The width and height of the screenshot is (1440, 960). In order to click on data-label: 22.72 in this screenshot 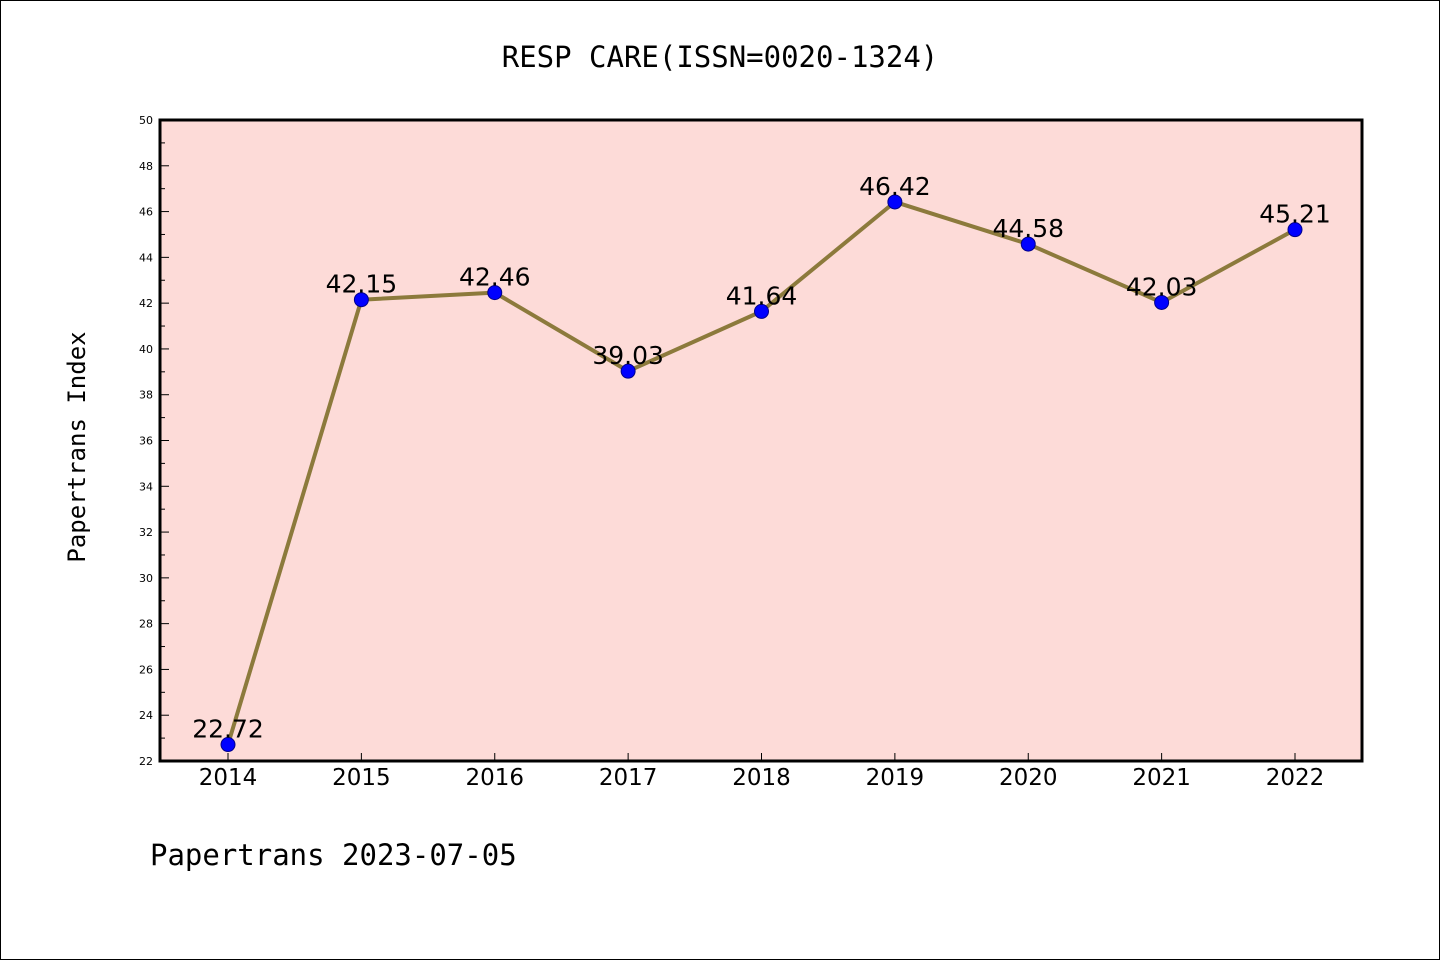, I will do `click(228, 729)`.